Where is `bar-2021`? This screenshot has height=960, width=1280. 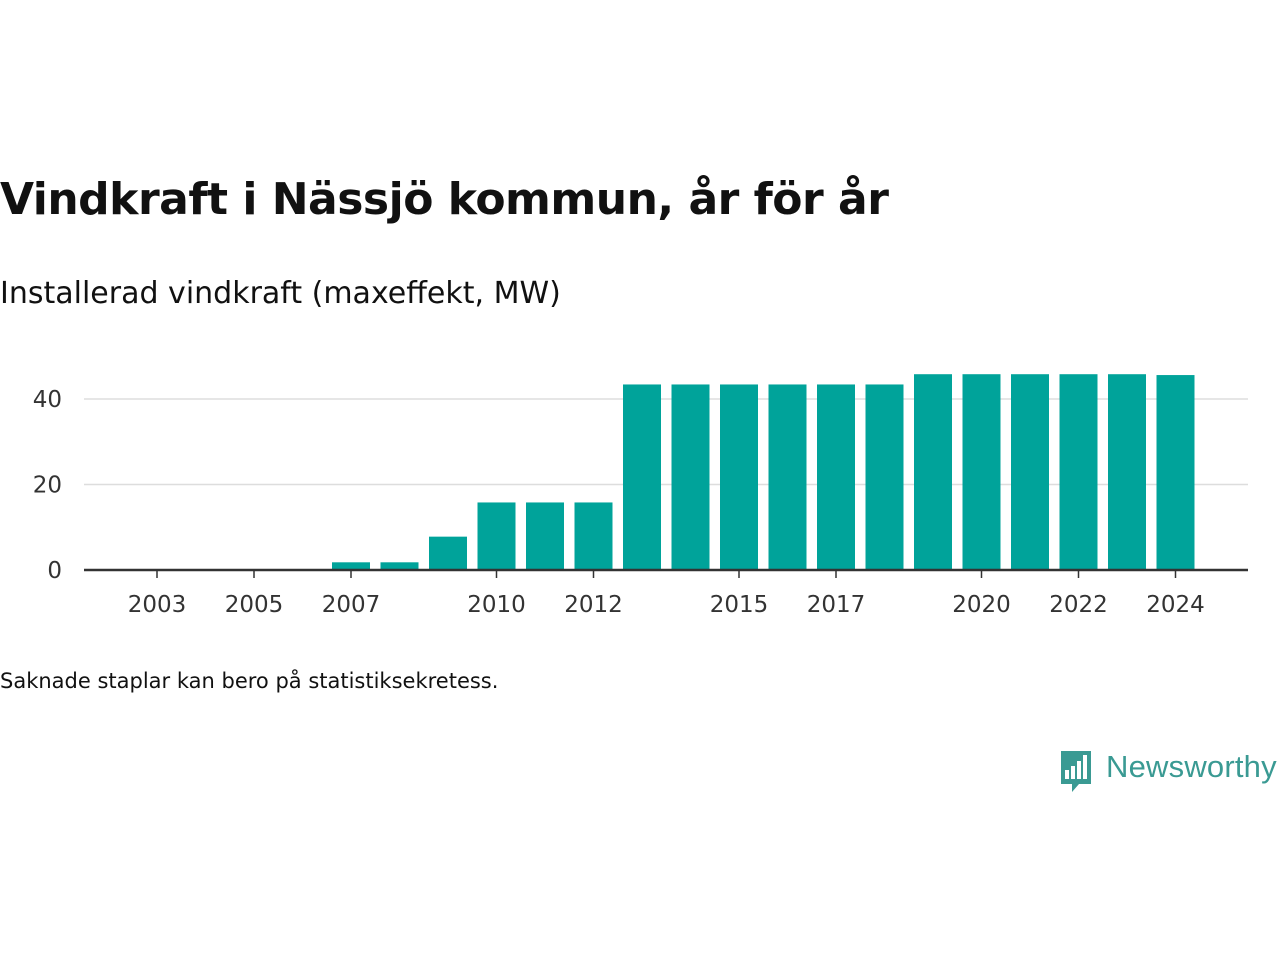
bar-2021 is located at coordinates (1030, 472).